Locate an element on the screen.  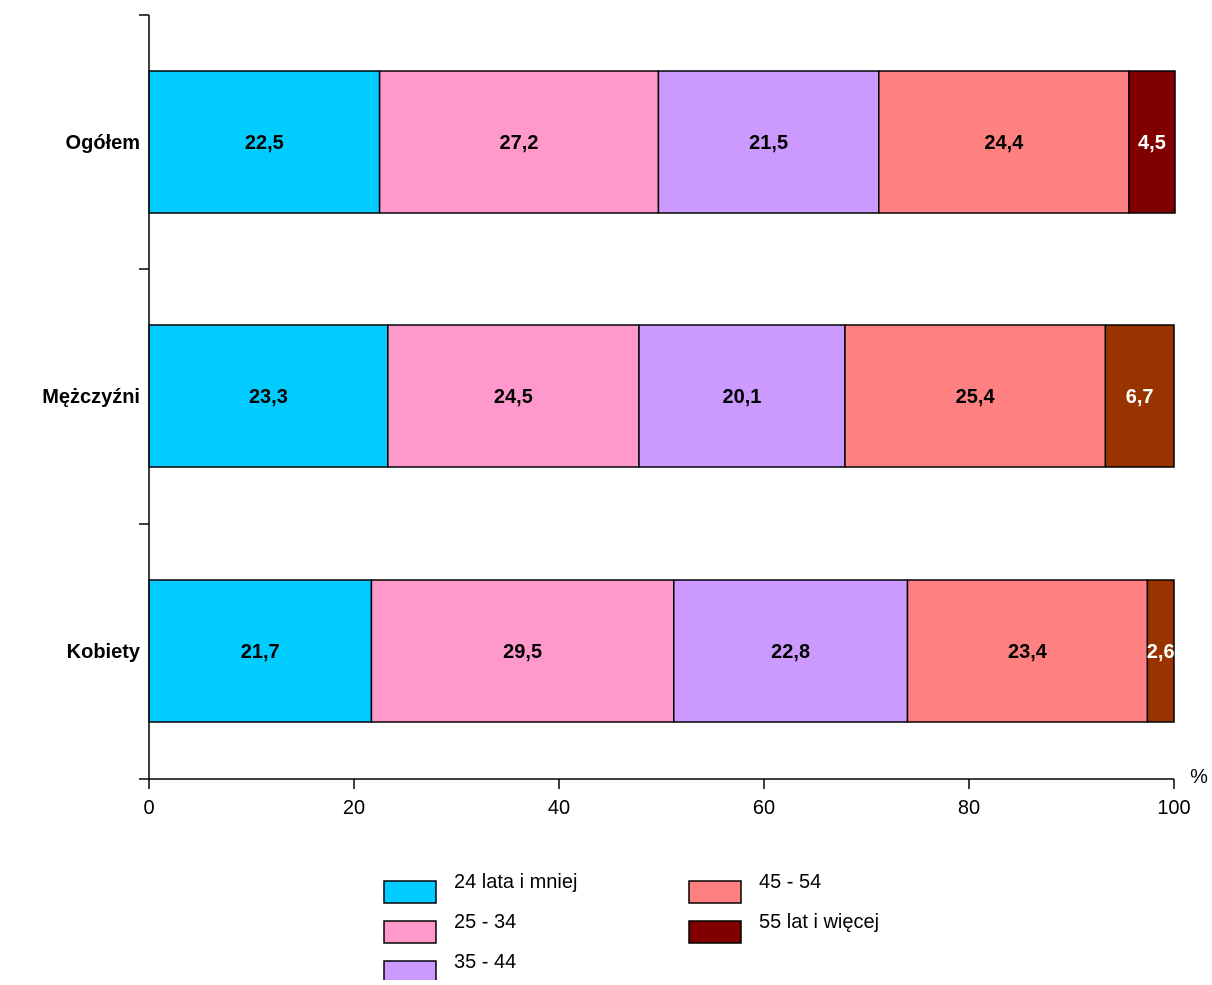
bar-value-label-2-0: 21,7 is located at coordinates (260, 652).